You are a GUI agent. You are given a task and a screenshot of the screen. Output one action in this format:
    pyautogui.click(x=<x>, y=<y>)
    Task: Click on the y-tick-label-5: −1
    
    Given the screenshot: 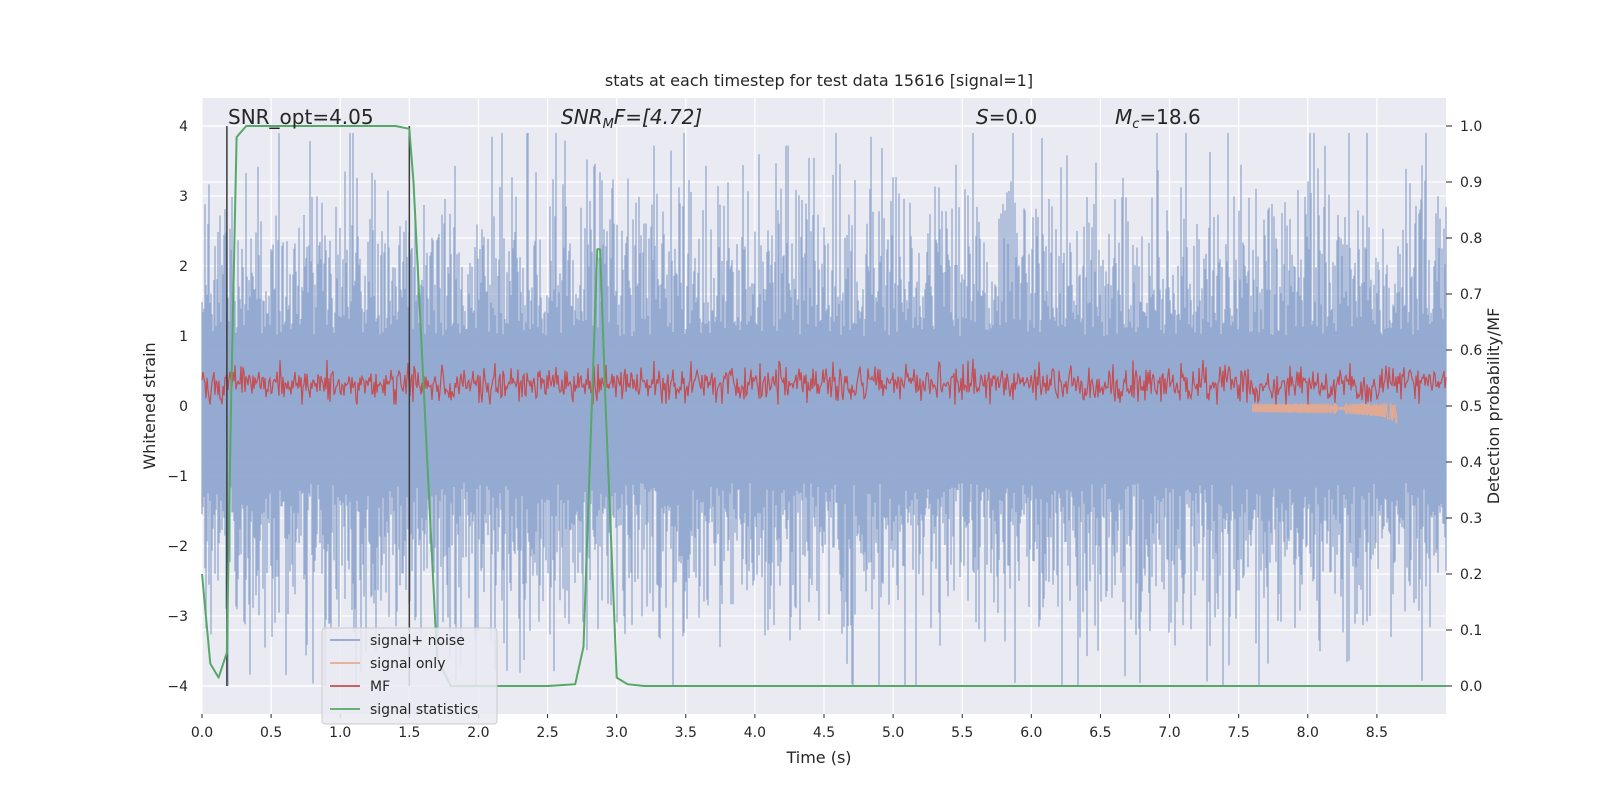 What is the action you would take?
    pyautogui.click(x=177, y=477)
    